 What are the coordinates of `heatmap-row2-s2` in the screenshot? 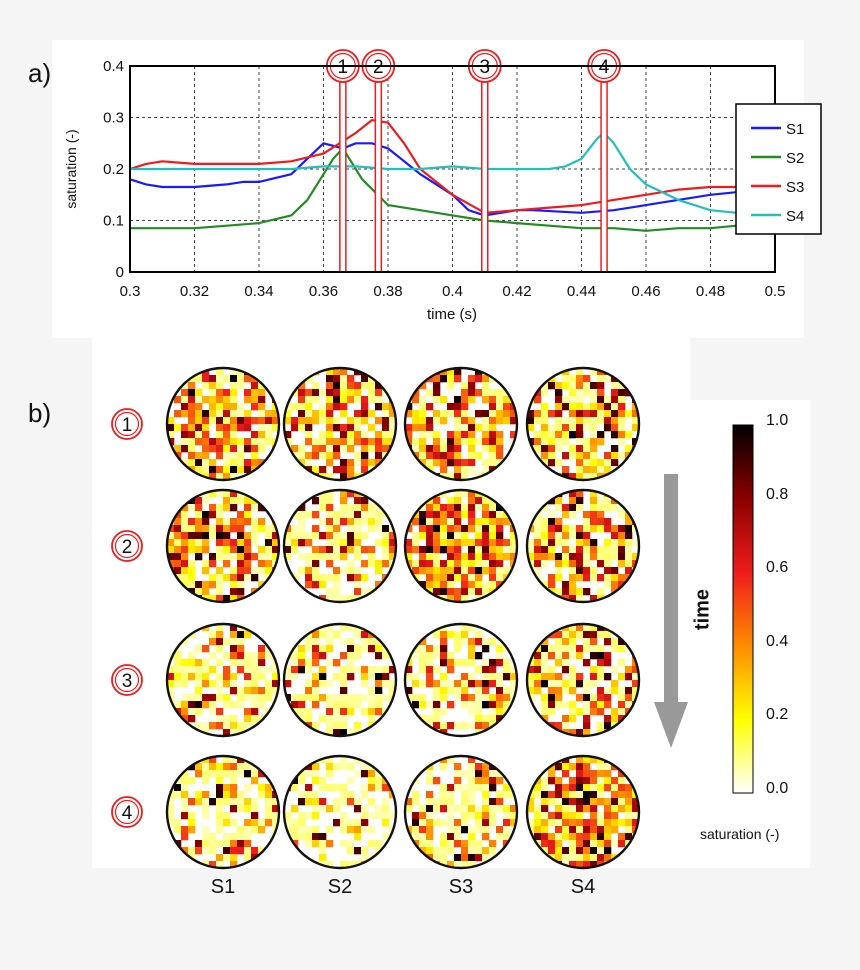 It's located at (340, 546).